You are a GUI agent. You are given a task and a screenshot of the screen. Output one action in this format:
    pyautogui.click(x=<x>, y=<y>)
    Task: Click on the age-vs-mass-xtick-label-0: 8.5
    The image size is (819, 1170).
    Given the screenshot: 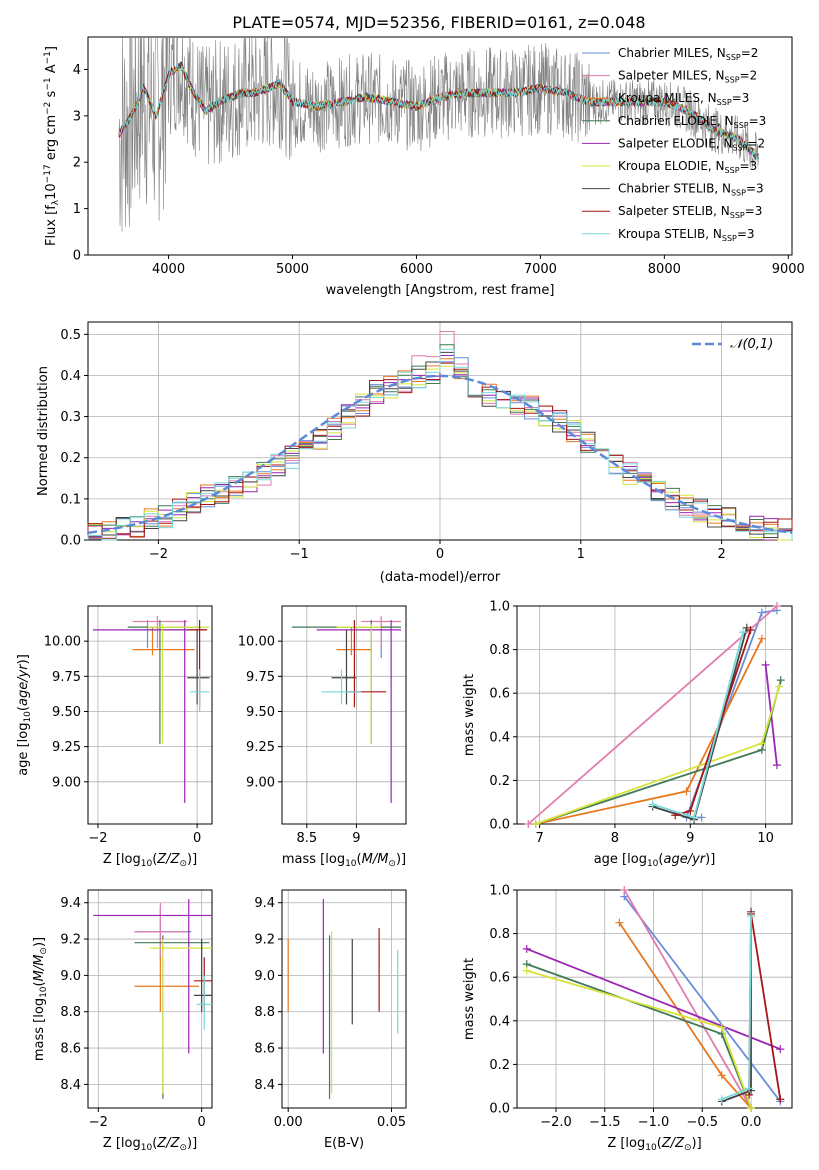 What is the action you would take?
    pyautogui.click(x=306, y=838)
    